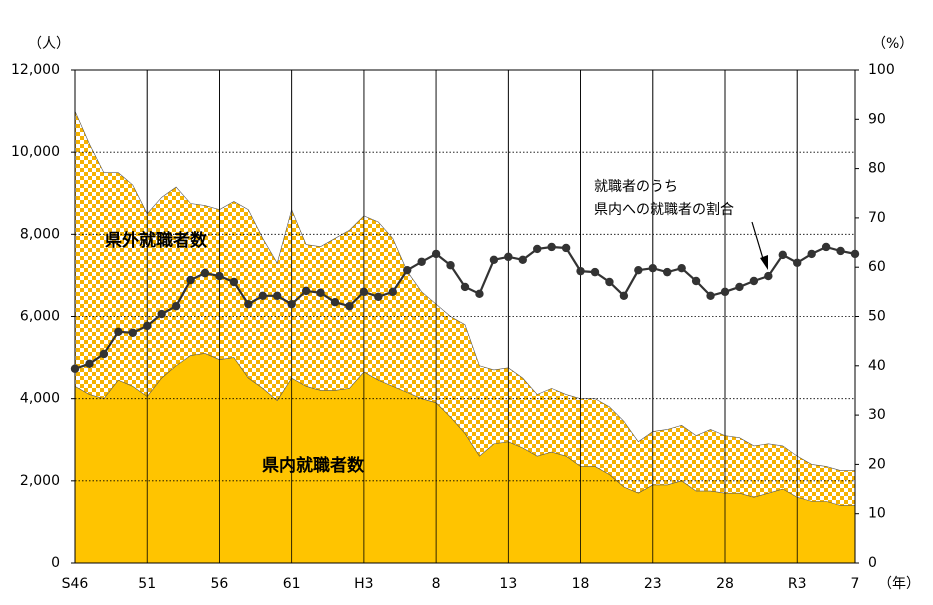 The width and height of the screenshot is (933, 605). Describe the element at coordinates (872, 563) in the screenshot. I see `y2-tick-label: 0` at that location.